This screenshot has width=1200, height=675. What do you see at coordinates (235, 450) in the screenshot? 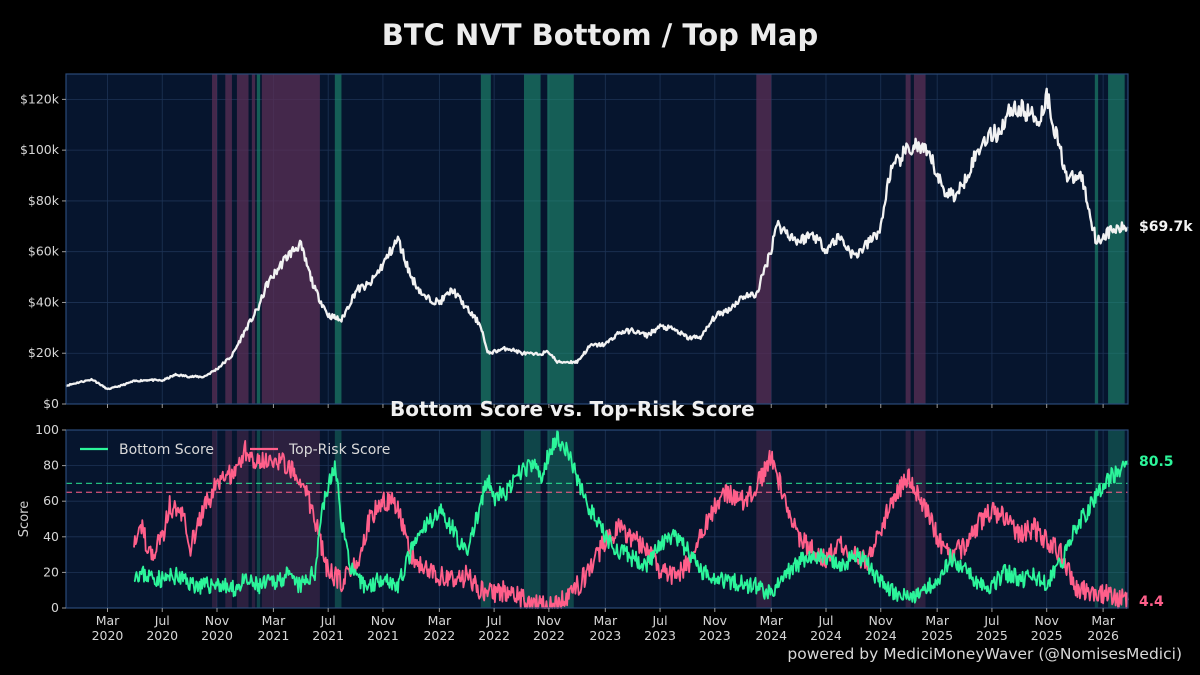
I see `score-legend: Bottom Score Top-Risk Score` at bounding box center [235, 450].